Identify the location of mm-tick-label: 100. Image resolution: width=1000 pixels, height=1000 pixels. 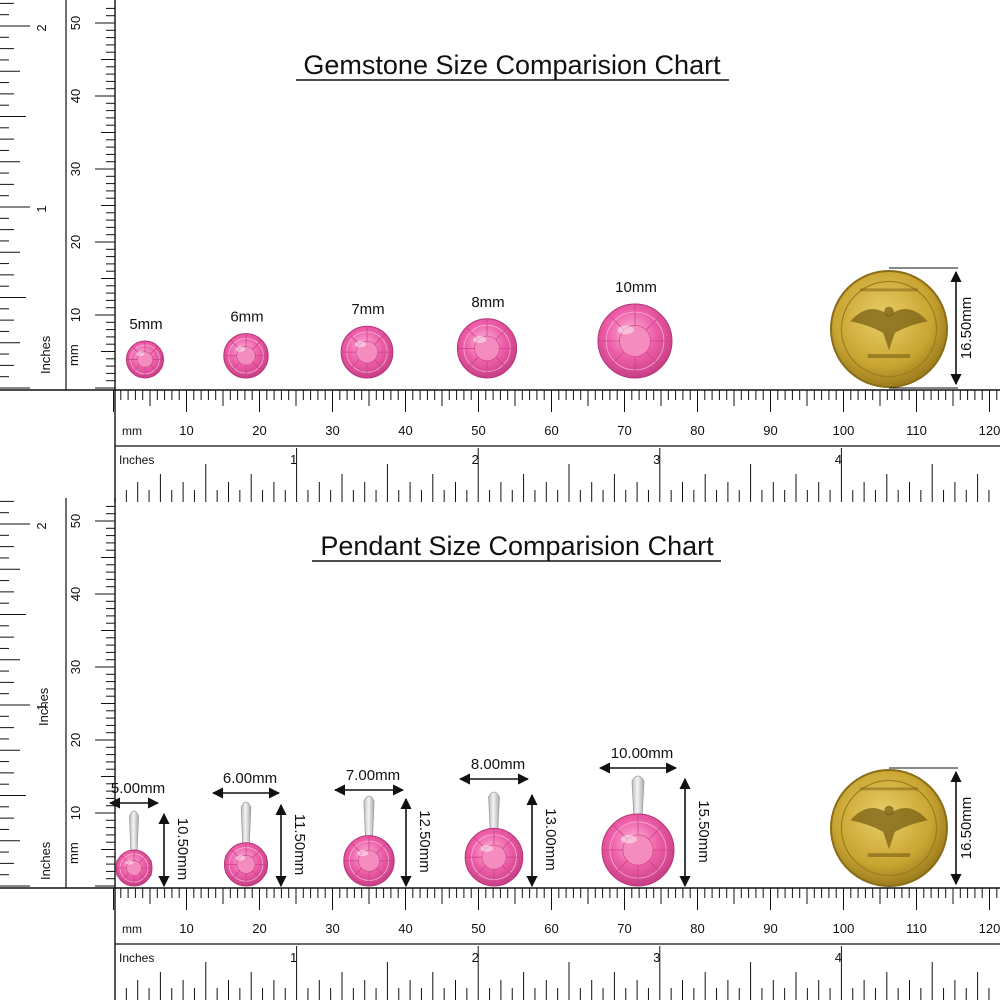
(844, 430).